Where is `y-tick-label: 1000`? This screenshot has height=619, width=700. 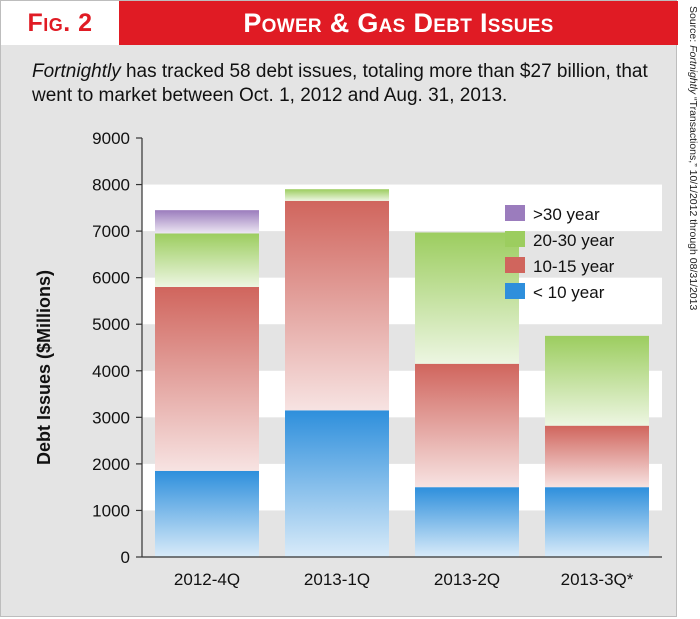
y-tick-label: 1000 is located at coordinates (111, 510).